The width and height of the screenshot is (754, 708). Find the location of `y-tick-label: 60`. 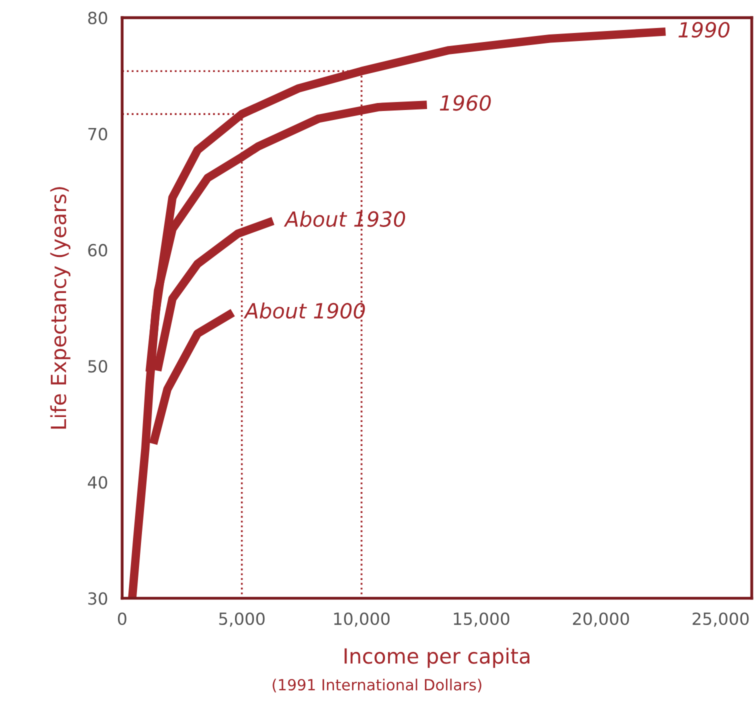

y-tick-label: 60 is located at coordinates (98, 250).